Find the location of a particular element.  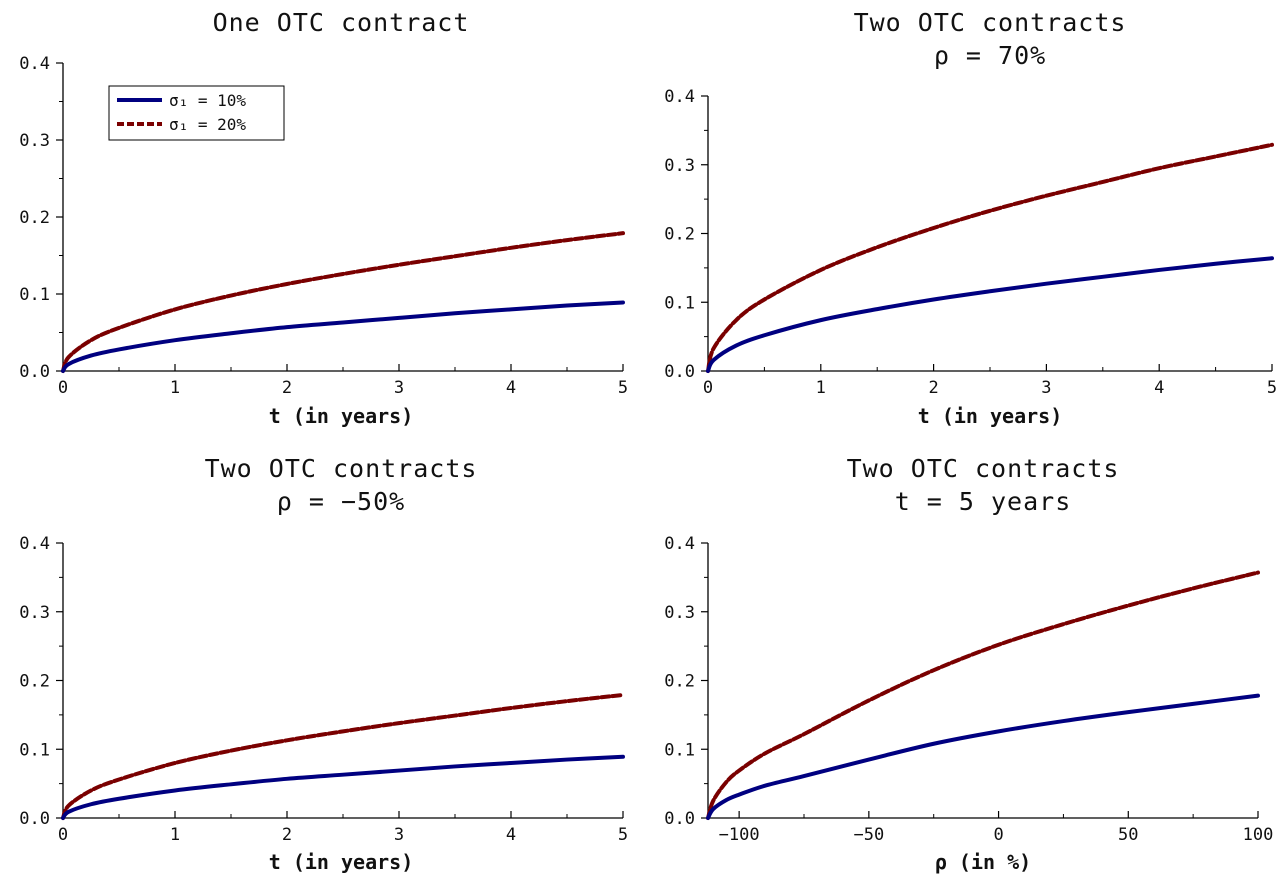

p4-xtick-label: 100 is located at coordinates (1258, 835).